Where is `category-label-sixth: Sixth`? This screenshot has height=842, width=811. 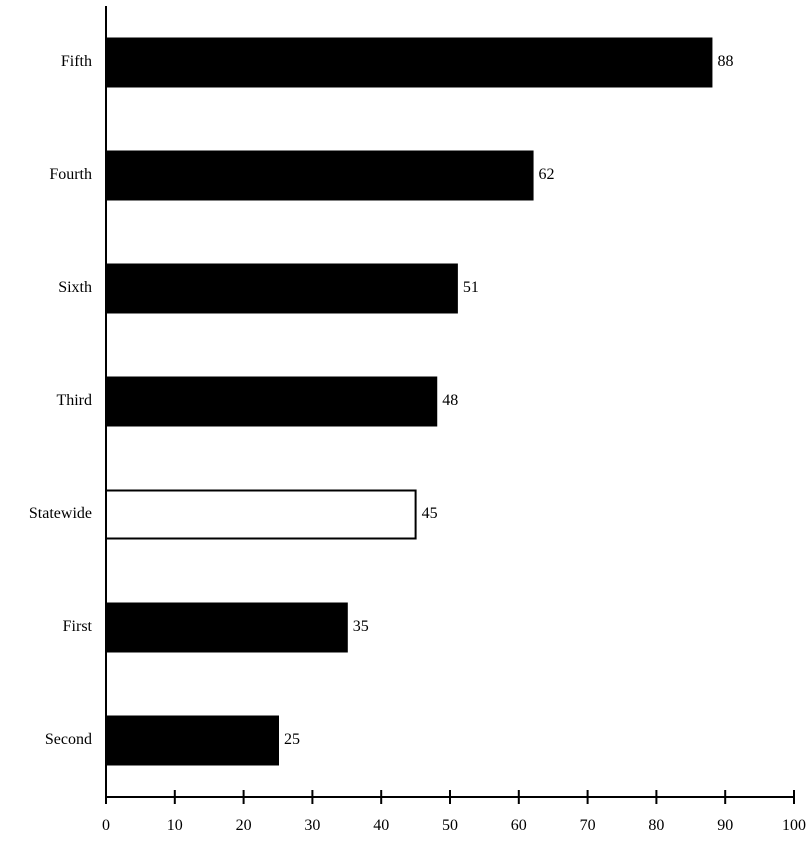
category-label-sixth: Sixth is located at coordinates (75, 287).